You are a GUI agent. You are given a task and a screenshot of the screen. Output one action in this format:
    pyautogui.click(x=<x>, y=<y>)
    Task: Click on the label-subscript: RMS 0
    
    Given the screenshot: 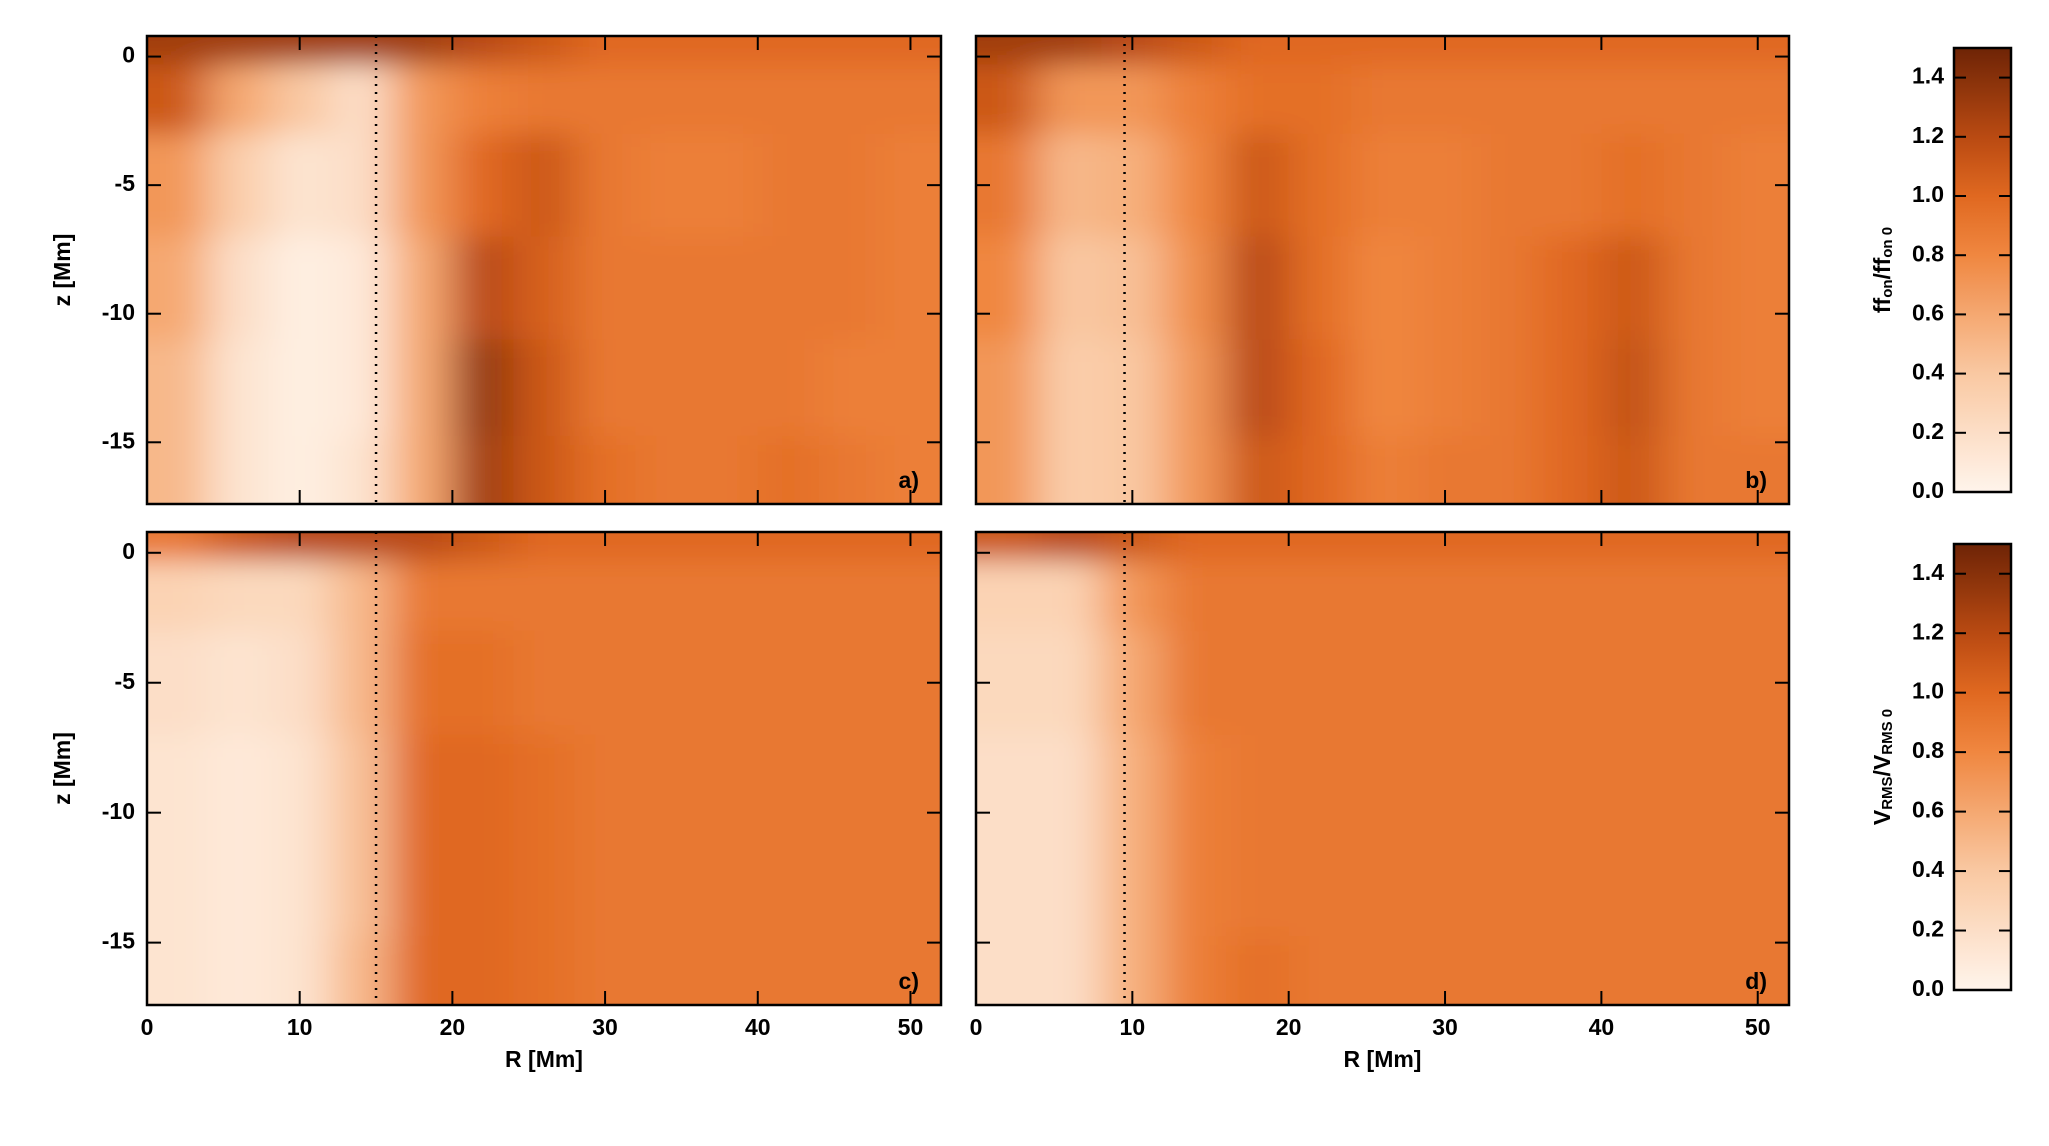 What is the action you would take?
    pyautogui.click(x=1887, y=732)
    